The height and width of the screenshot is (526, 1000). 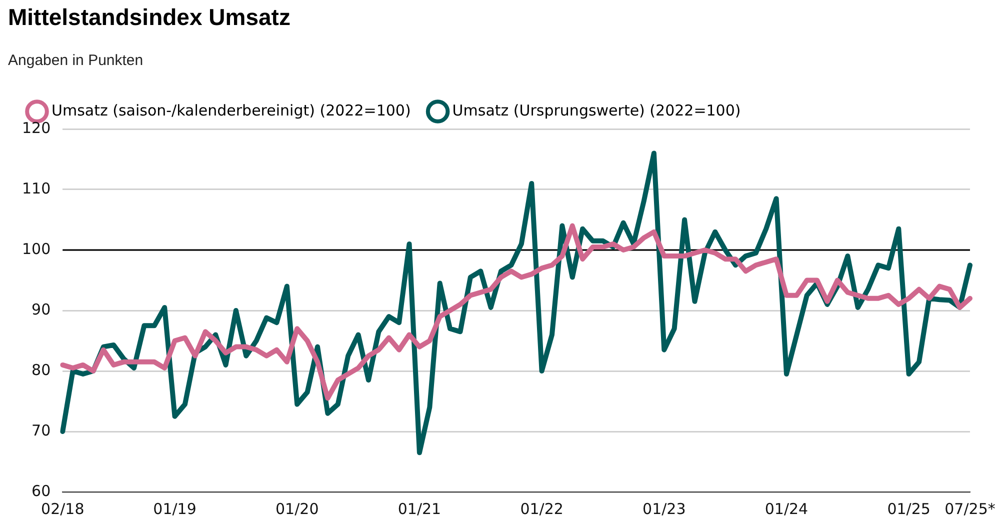 I want to click on y-tick-label: 90, so click(x=41, y=309).